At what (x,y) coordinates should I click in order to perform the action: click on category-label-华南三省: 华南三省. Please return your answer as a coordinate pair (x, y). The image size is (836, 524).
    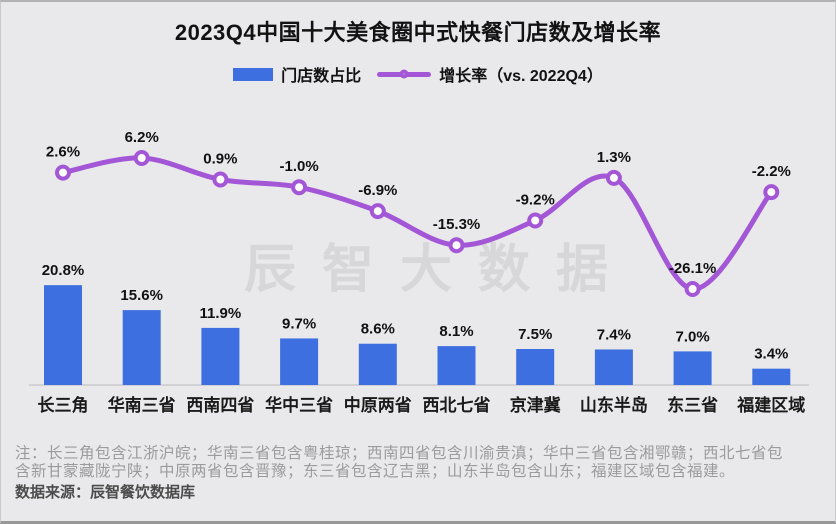
    Looking at the image, I should click on (142, 405).